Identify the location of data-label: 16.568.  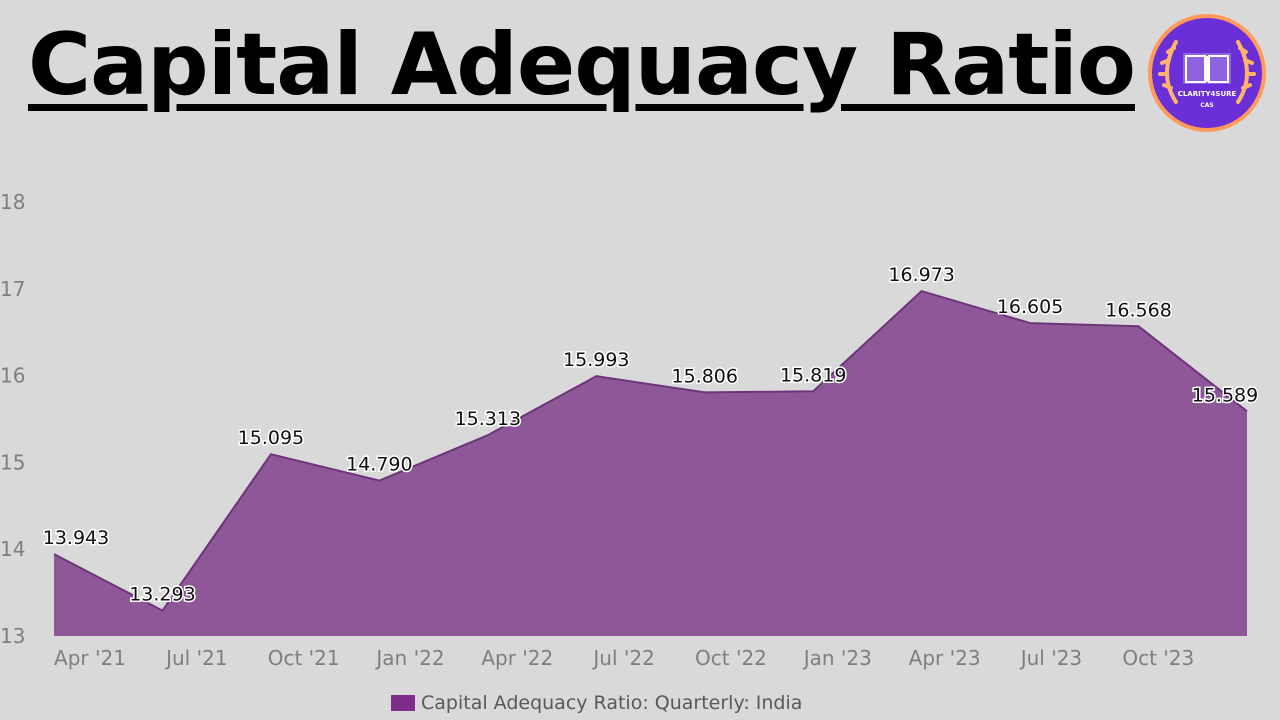
(1138, 310).